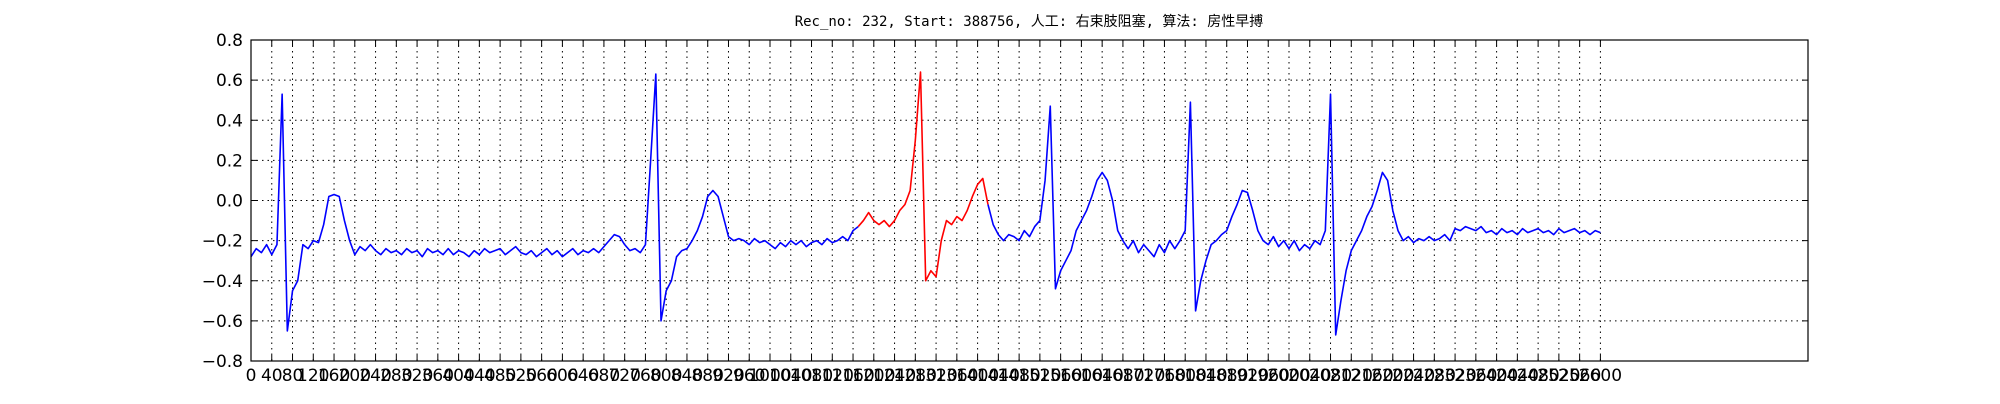 This screenshot has width=2000, height=404. Describe the element at coordinates (1454, 376) in the screenshot. I see `x-tick-label: 2320` at that location.